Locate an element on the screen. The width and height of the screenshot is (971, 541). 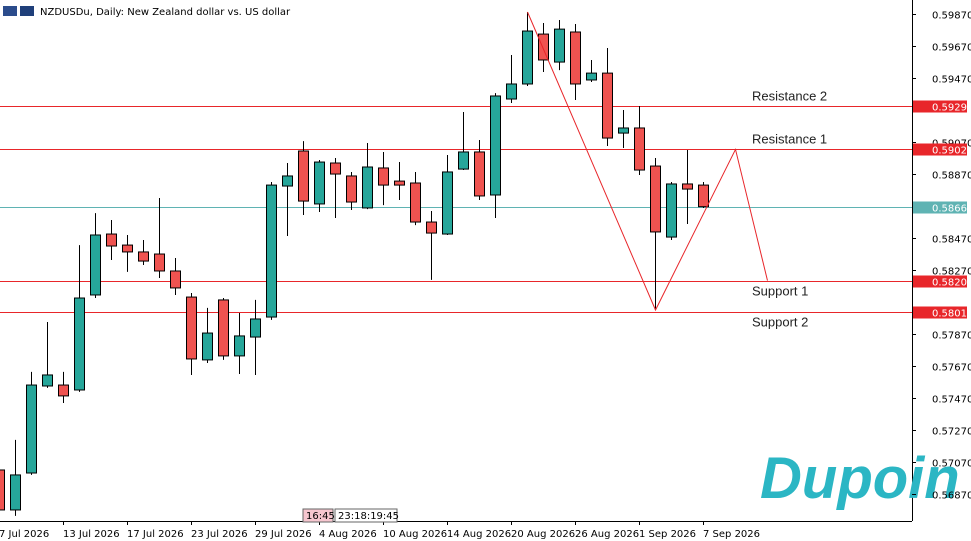
y-tick-label: 0.59470 is located at coordinates (951, 80).